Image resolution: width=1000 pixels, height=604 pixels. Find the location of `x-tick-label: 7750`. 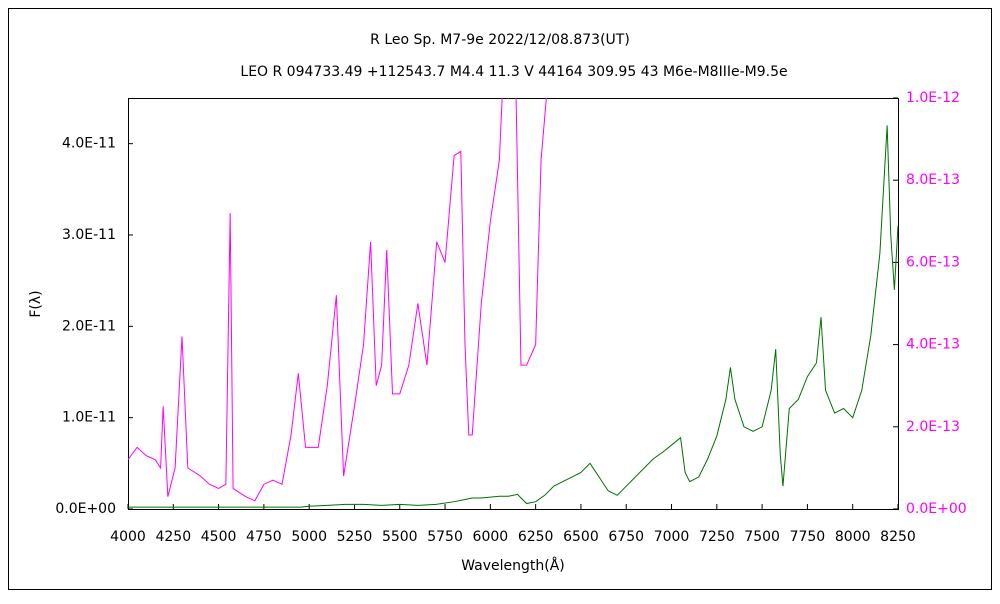

x-tick-label: 7750 is located at coordinates (808, 537).